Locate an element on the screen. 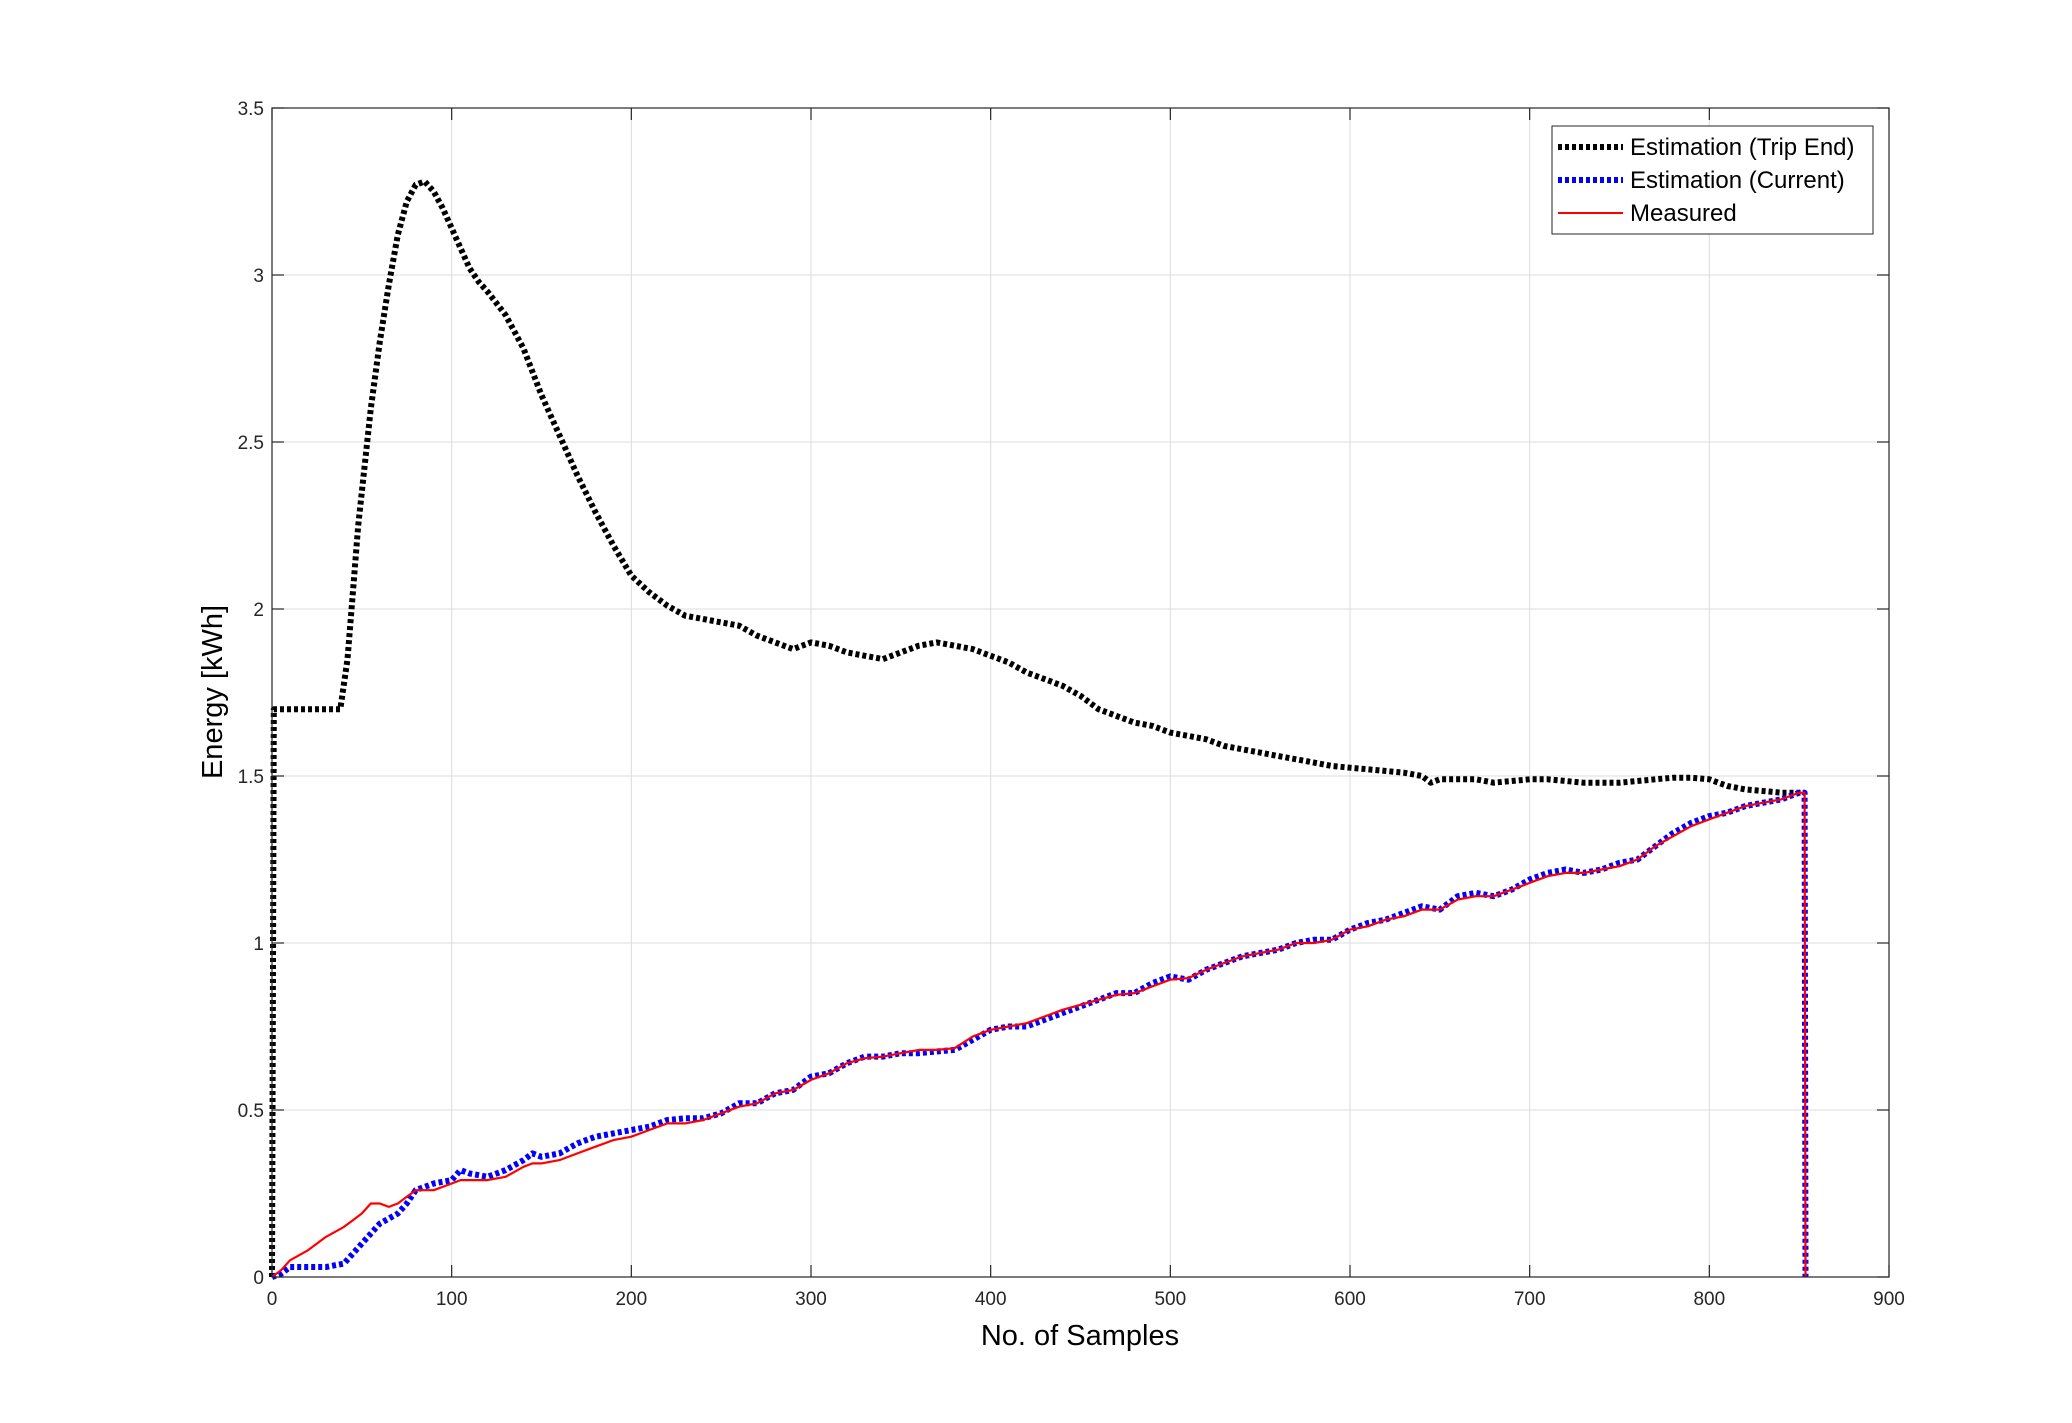  y-tick-label: 0.5 is located at coordinates (251, 1111).